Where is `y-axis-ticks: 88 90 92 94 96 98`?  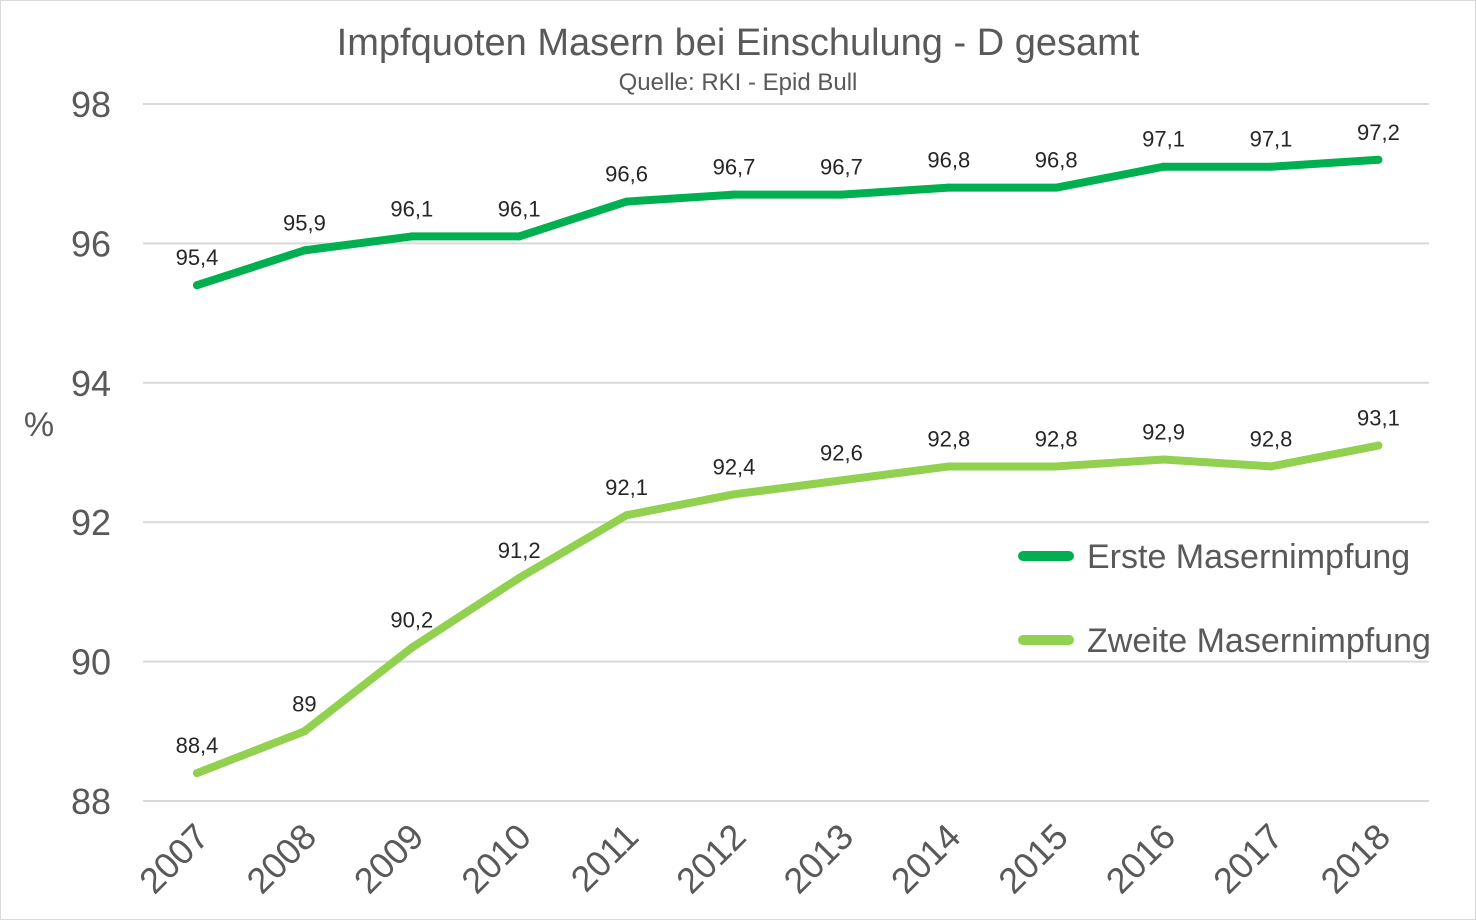
y-axis-ticks: 88 90 92 94 96 98 is located at coordinates (91, 453).